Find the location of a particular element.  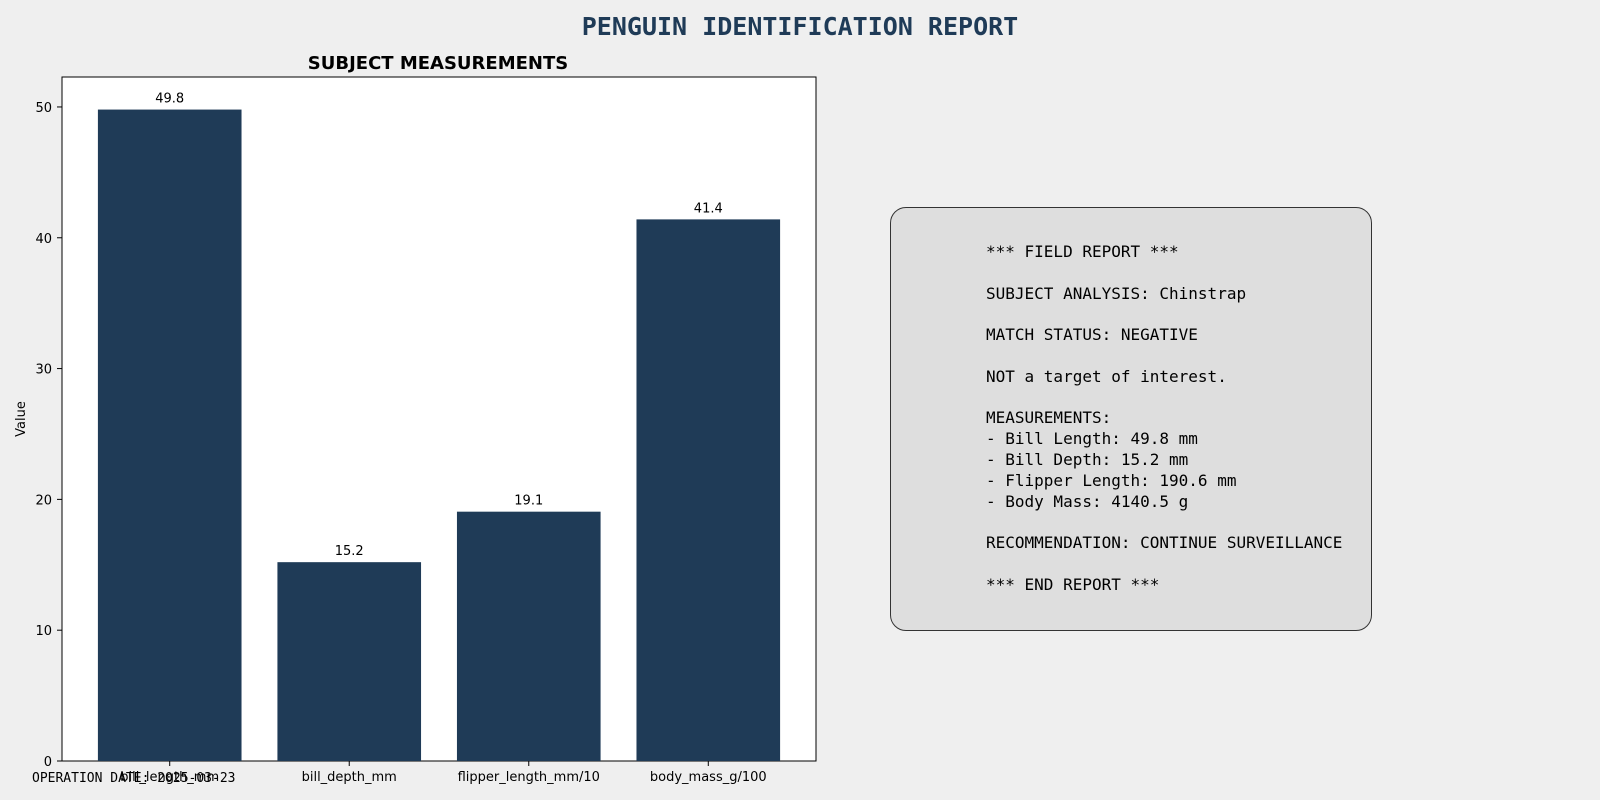

bar-value-label: 19.1 is located at coordinates (528, 501).